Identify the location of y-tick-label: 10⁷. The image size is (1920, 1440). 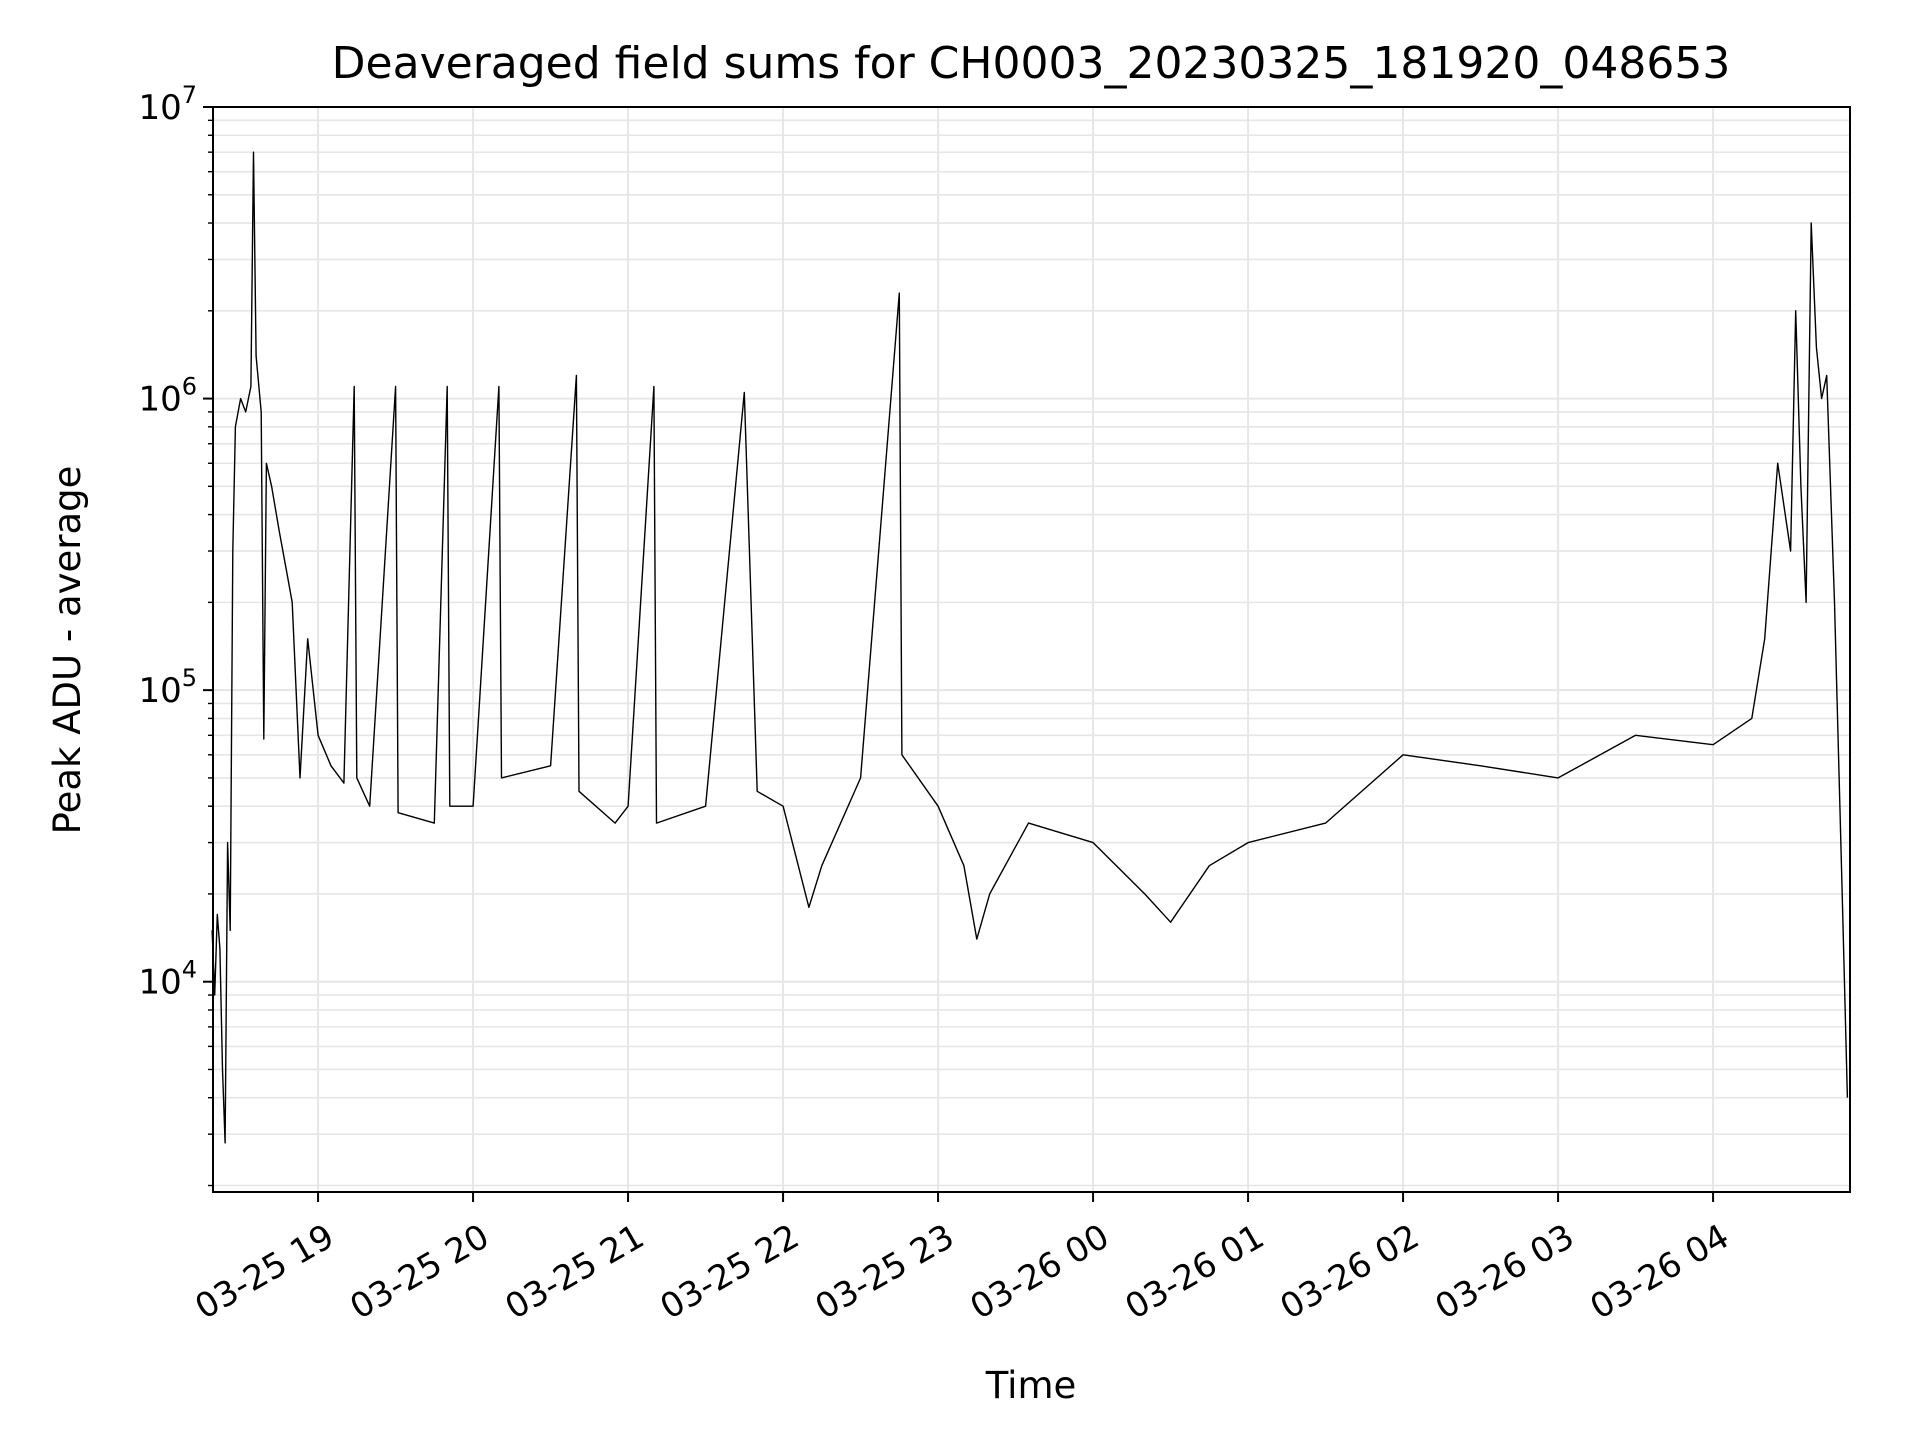
(167, 104).